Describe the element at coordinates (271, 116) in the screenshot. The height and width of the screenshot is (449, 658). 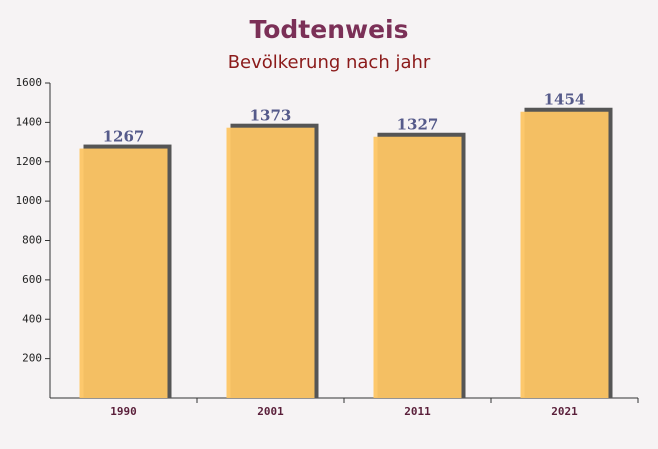
I see `value-label: 1373` at that location.